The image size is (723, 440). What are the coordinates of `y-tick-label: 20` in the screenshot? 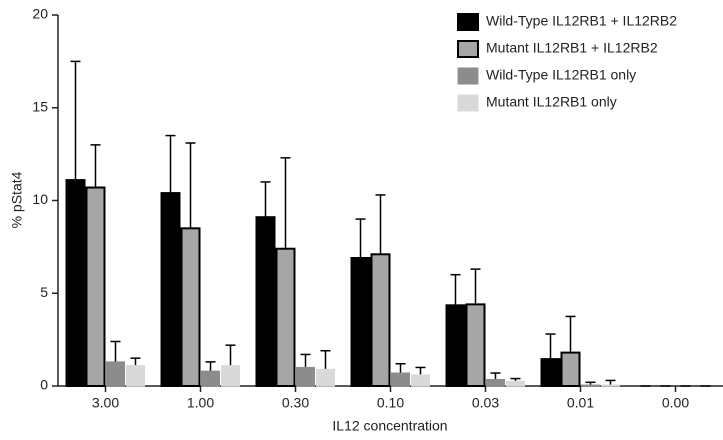 It's located at (40, 14).